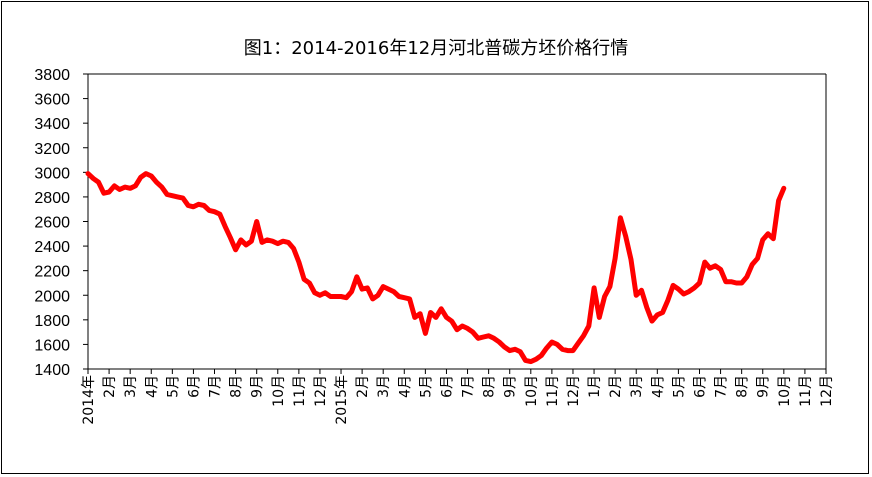 The image size is (872, 477). What do you see at coordinates (52, 124) in the screenshot?
I see `y-tick-label: 3400` at bounding box center [52, 124].